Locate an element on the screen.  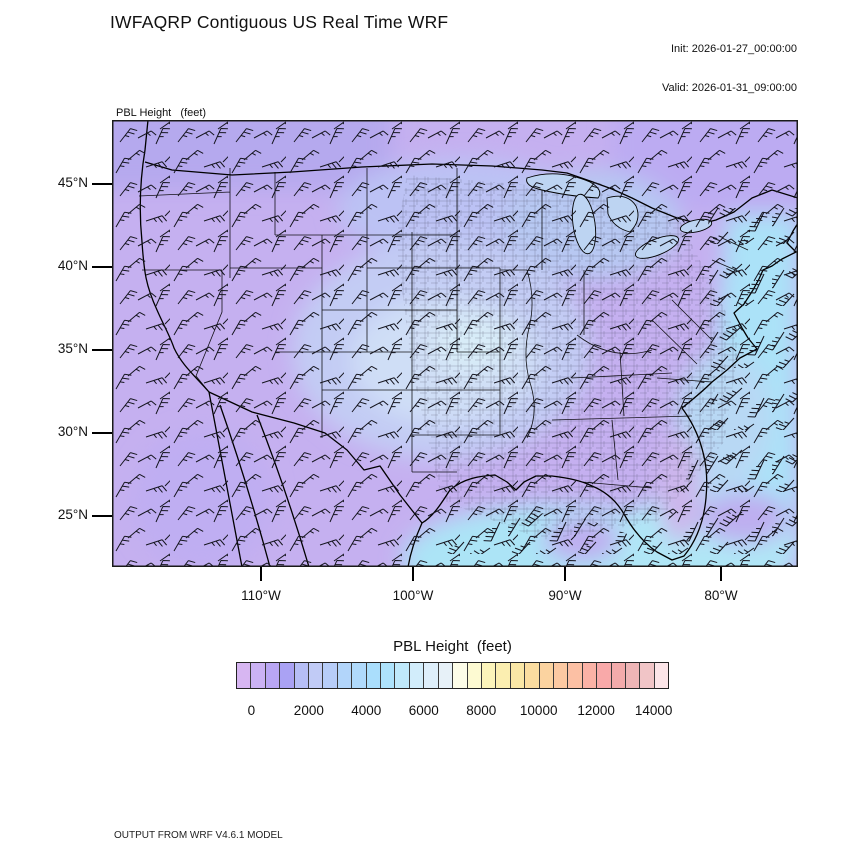
colorbar is located at coordinates (452, 675).